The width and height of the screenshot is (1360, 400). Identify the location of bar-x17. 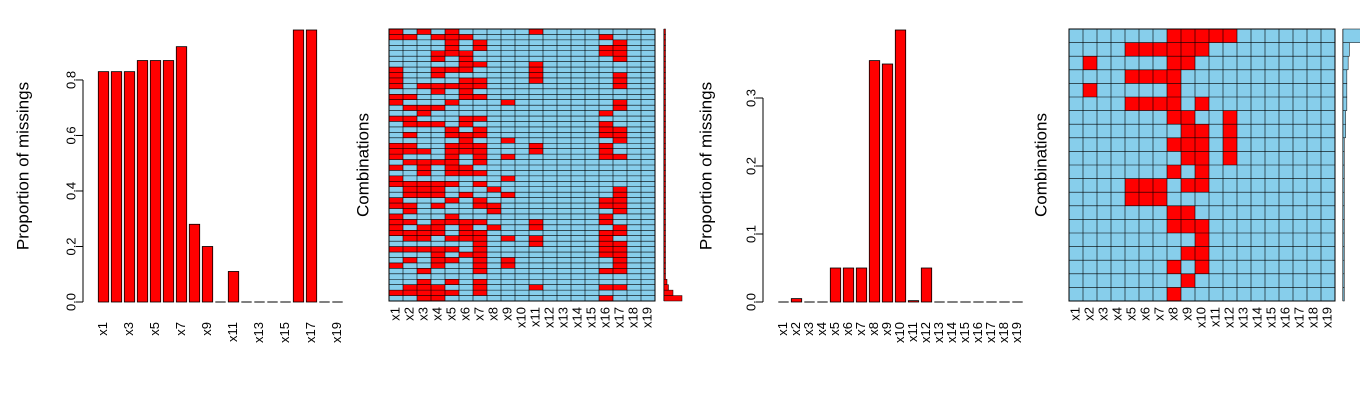
(311, 166).